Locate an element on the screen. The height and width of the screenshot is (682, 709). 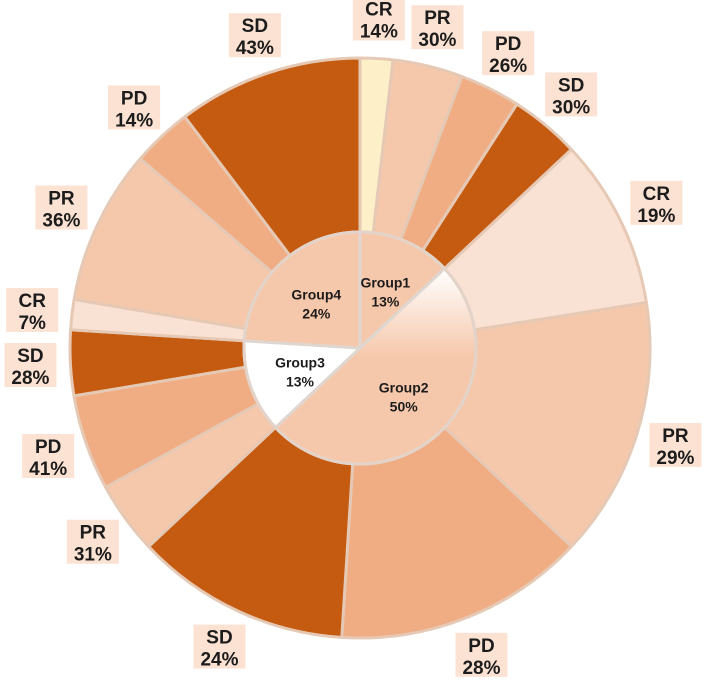
slice-percent-label: 24% is located at coordinates (219, 660).